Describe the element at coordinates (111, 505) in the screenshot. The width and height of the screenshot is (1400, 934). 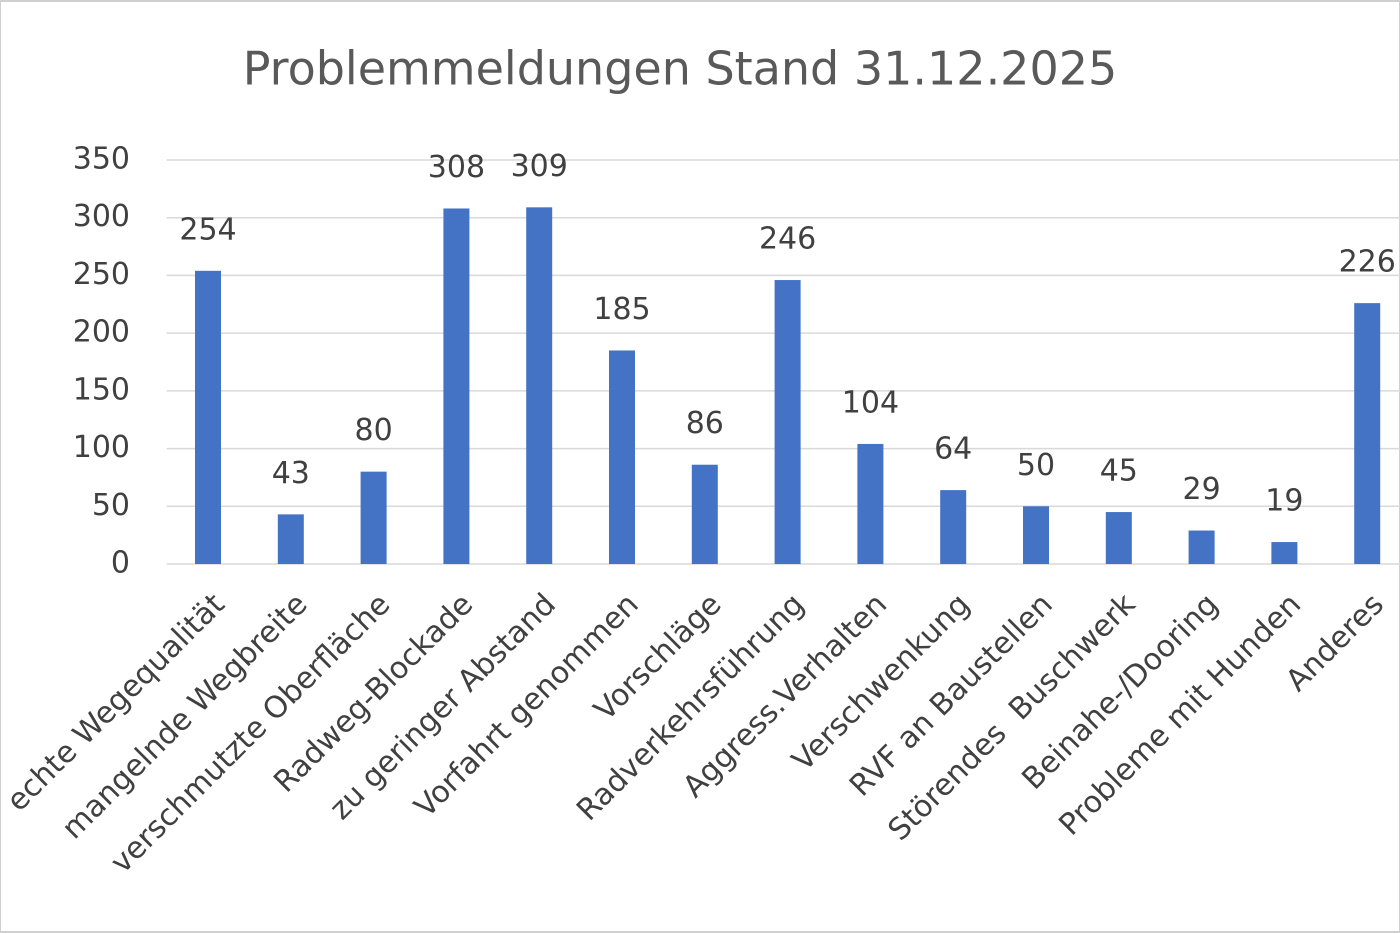
I see `y-tick-label: 50` at that location.